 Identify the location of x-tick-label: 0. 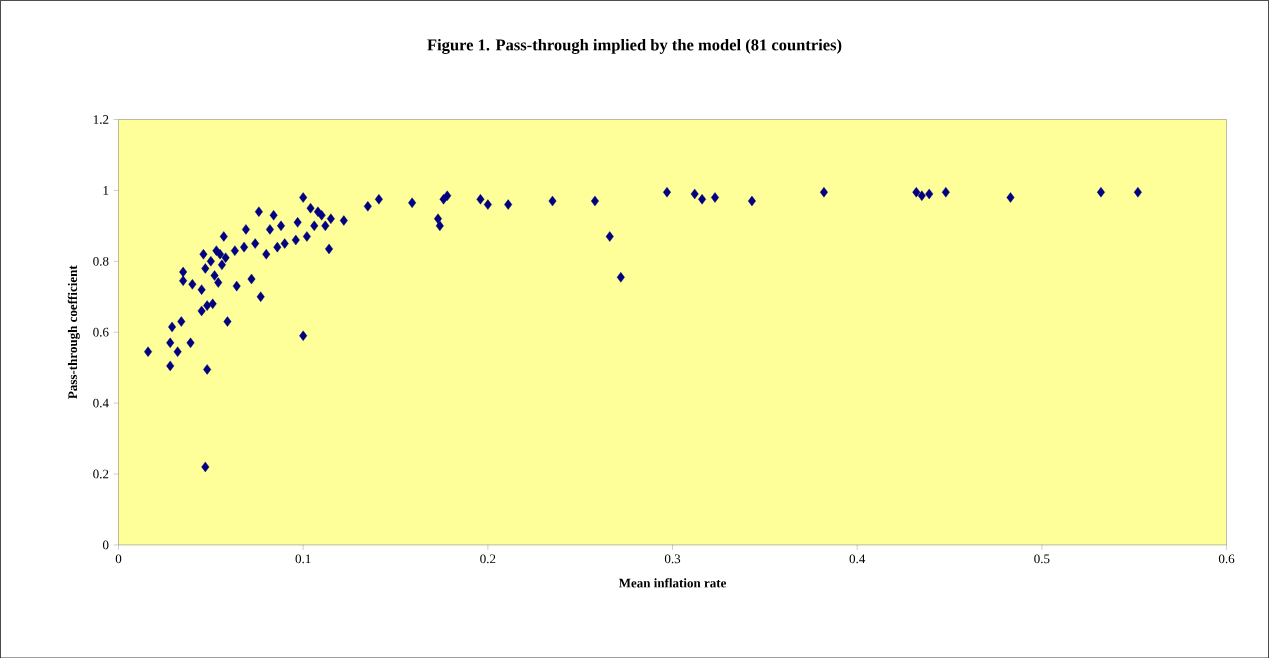
(118, 559).